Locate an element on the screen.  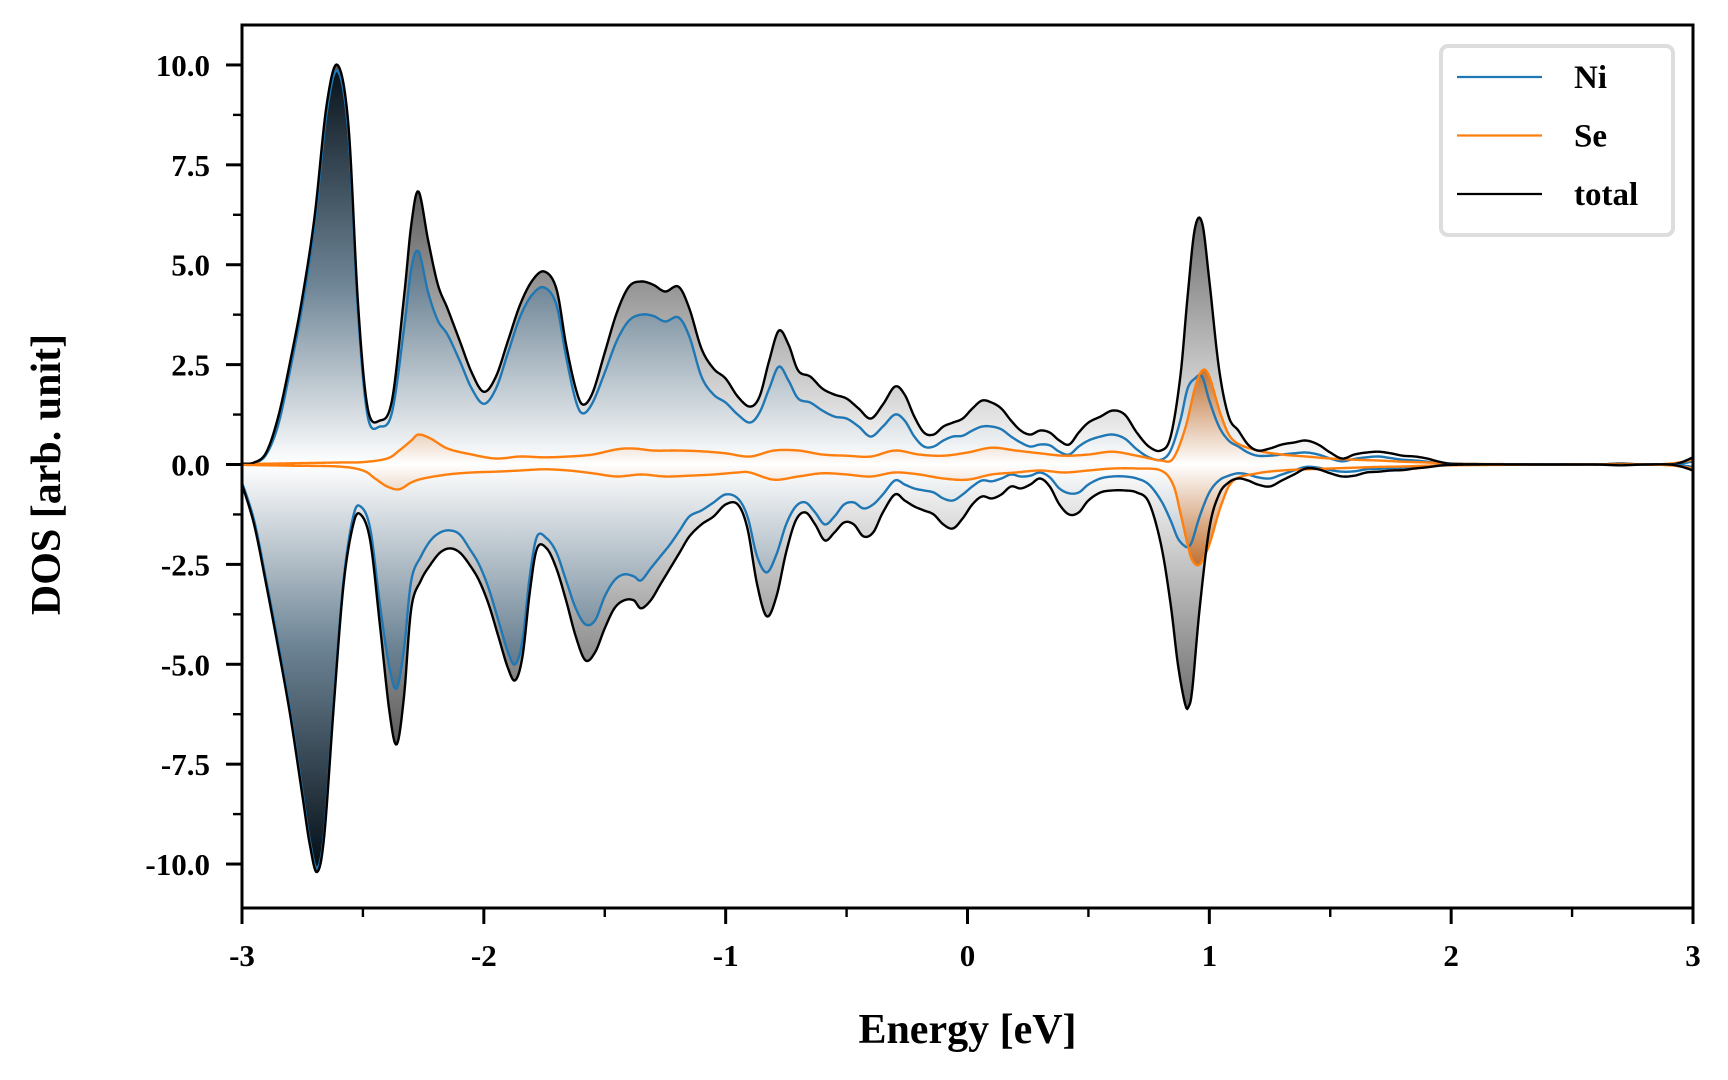
x-tick-label: -3 is located at coordinates (242, 955).